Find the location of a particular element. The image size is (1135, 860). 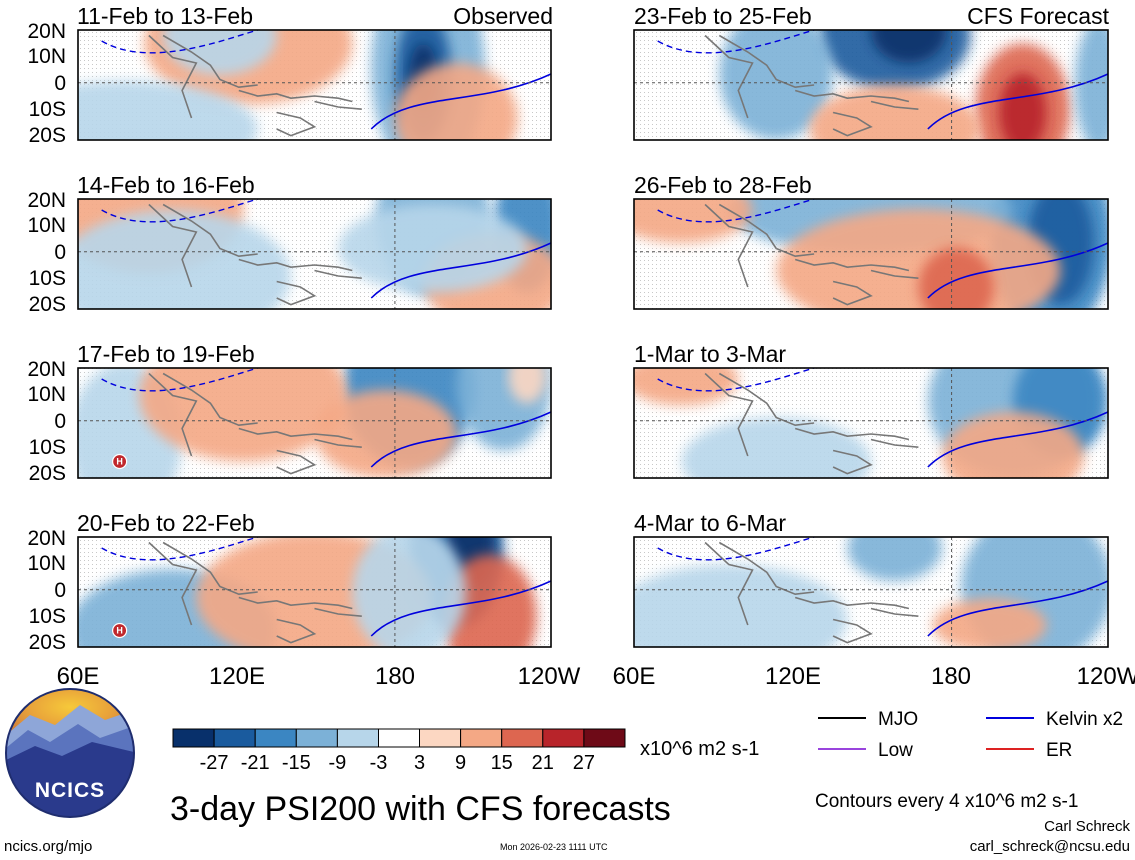

y-tick-r1-10s: 10S is located at coordinates (47, 109).